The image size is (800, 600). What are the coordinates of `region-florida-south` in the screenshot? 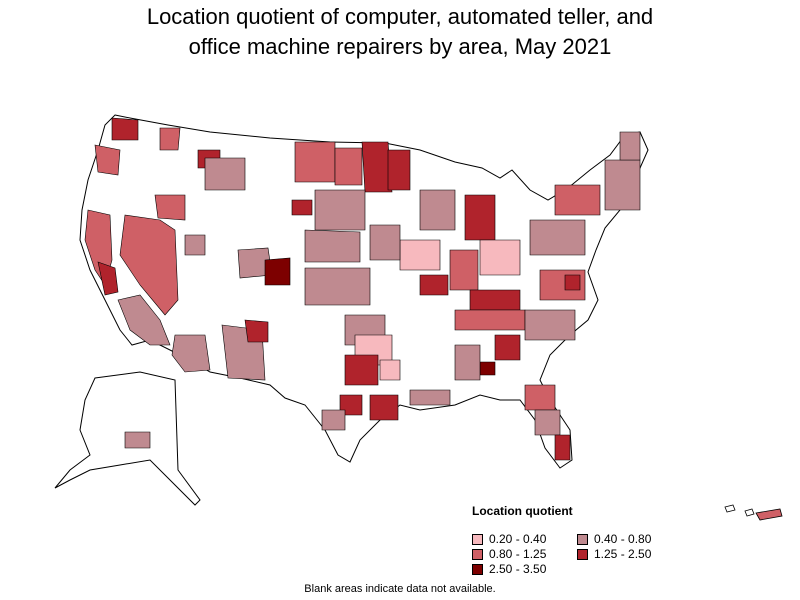 It's located at (562, 447).